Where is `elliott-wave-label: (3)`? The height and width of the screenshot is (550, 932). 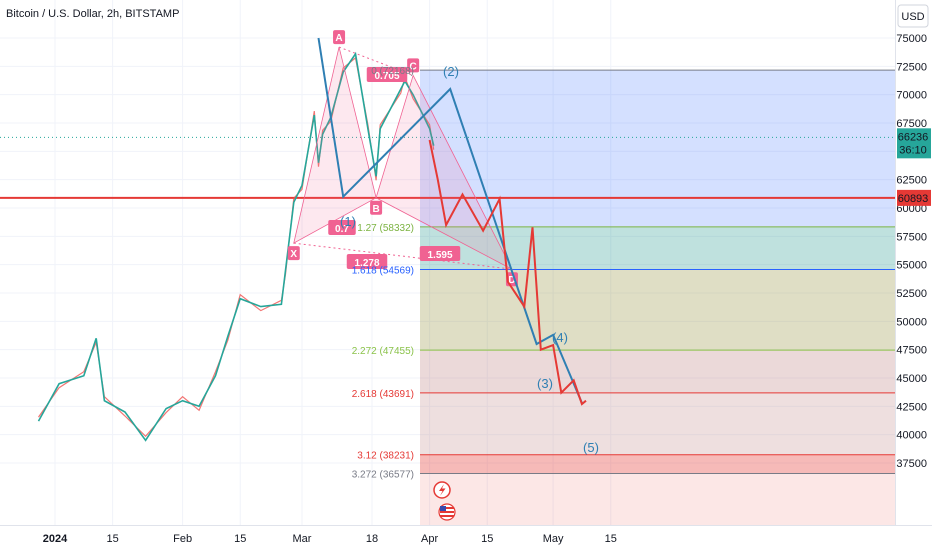
elliott-wave-label: (3) is located at coordinates (545, 383).